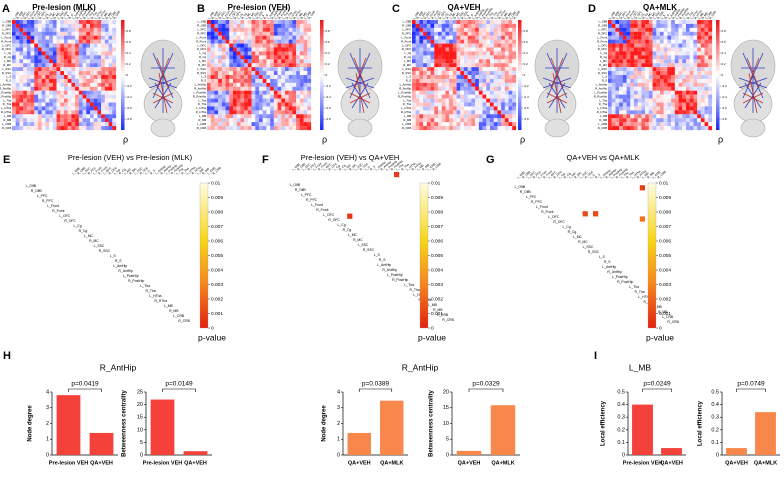 The height and width of the screenshot is (486, 784). Describe the element at coordinates (84, 13) in the screenshot. I see `column-label: L_PostHip` at that location.